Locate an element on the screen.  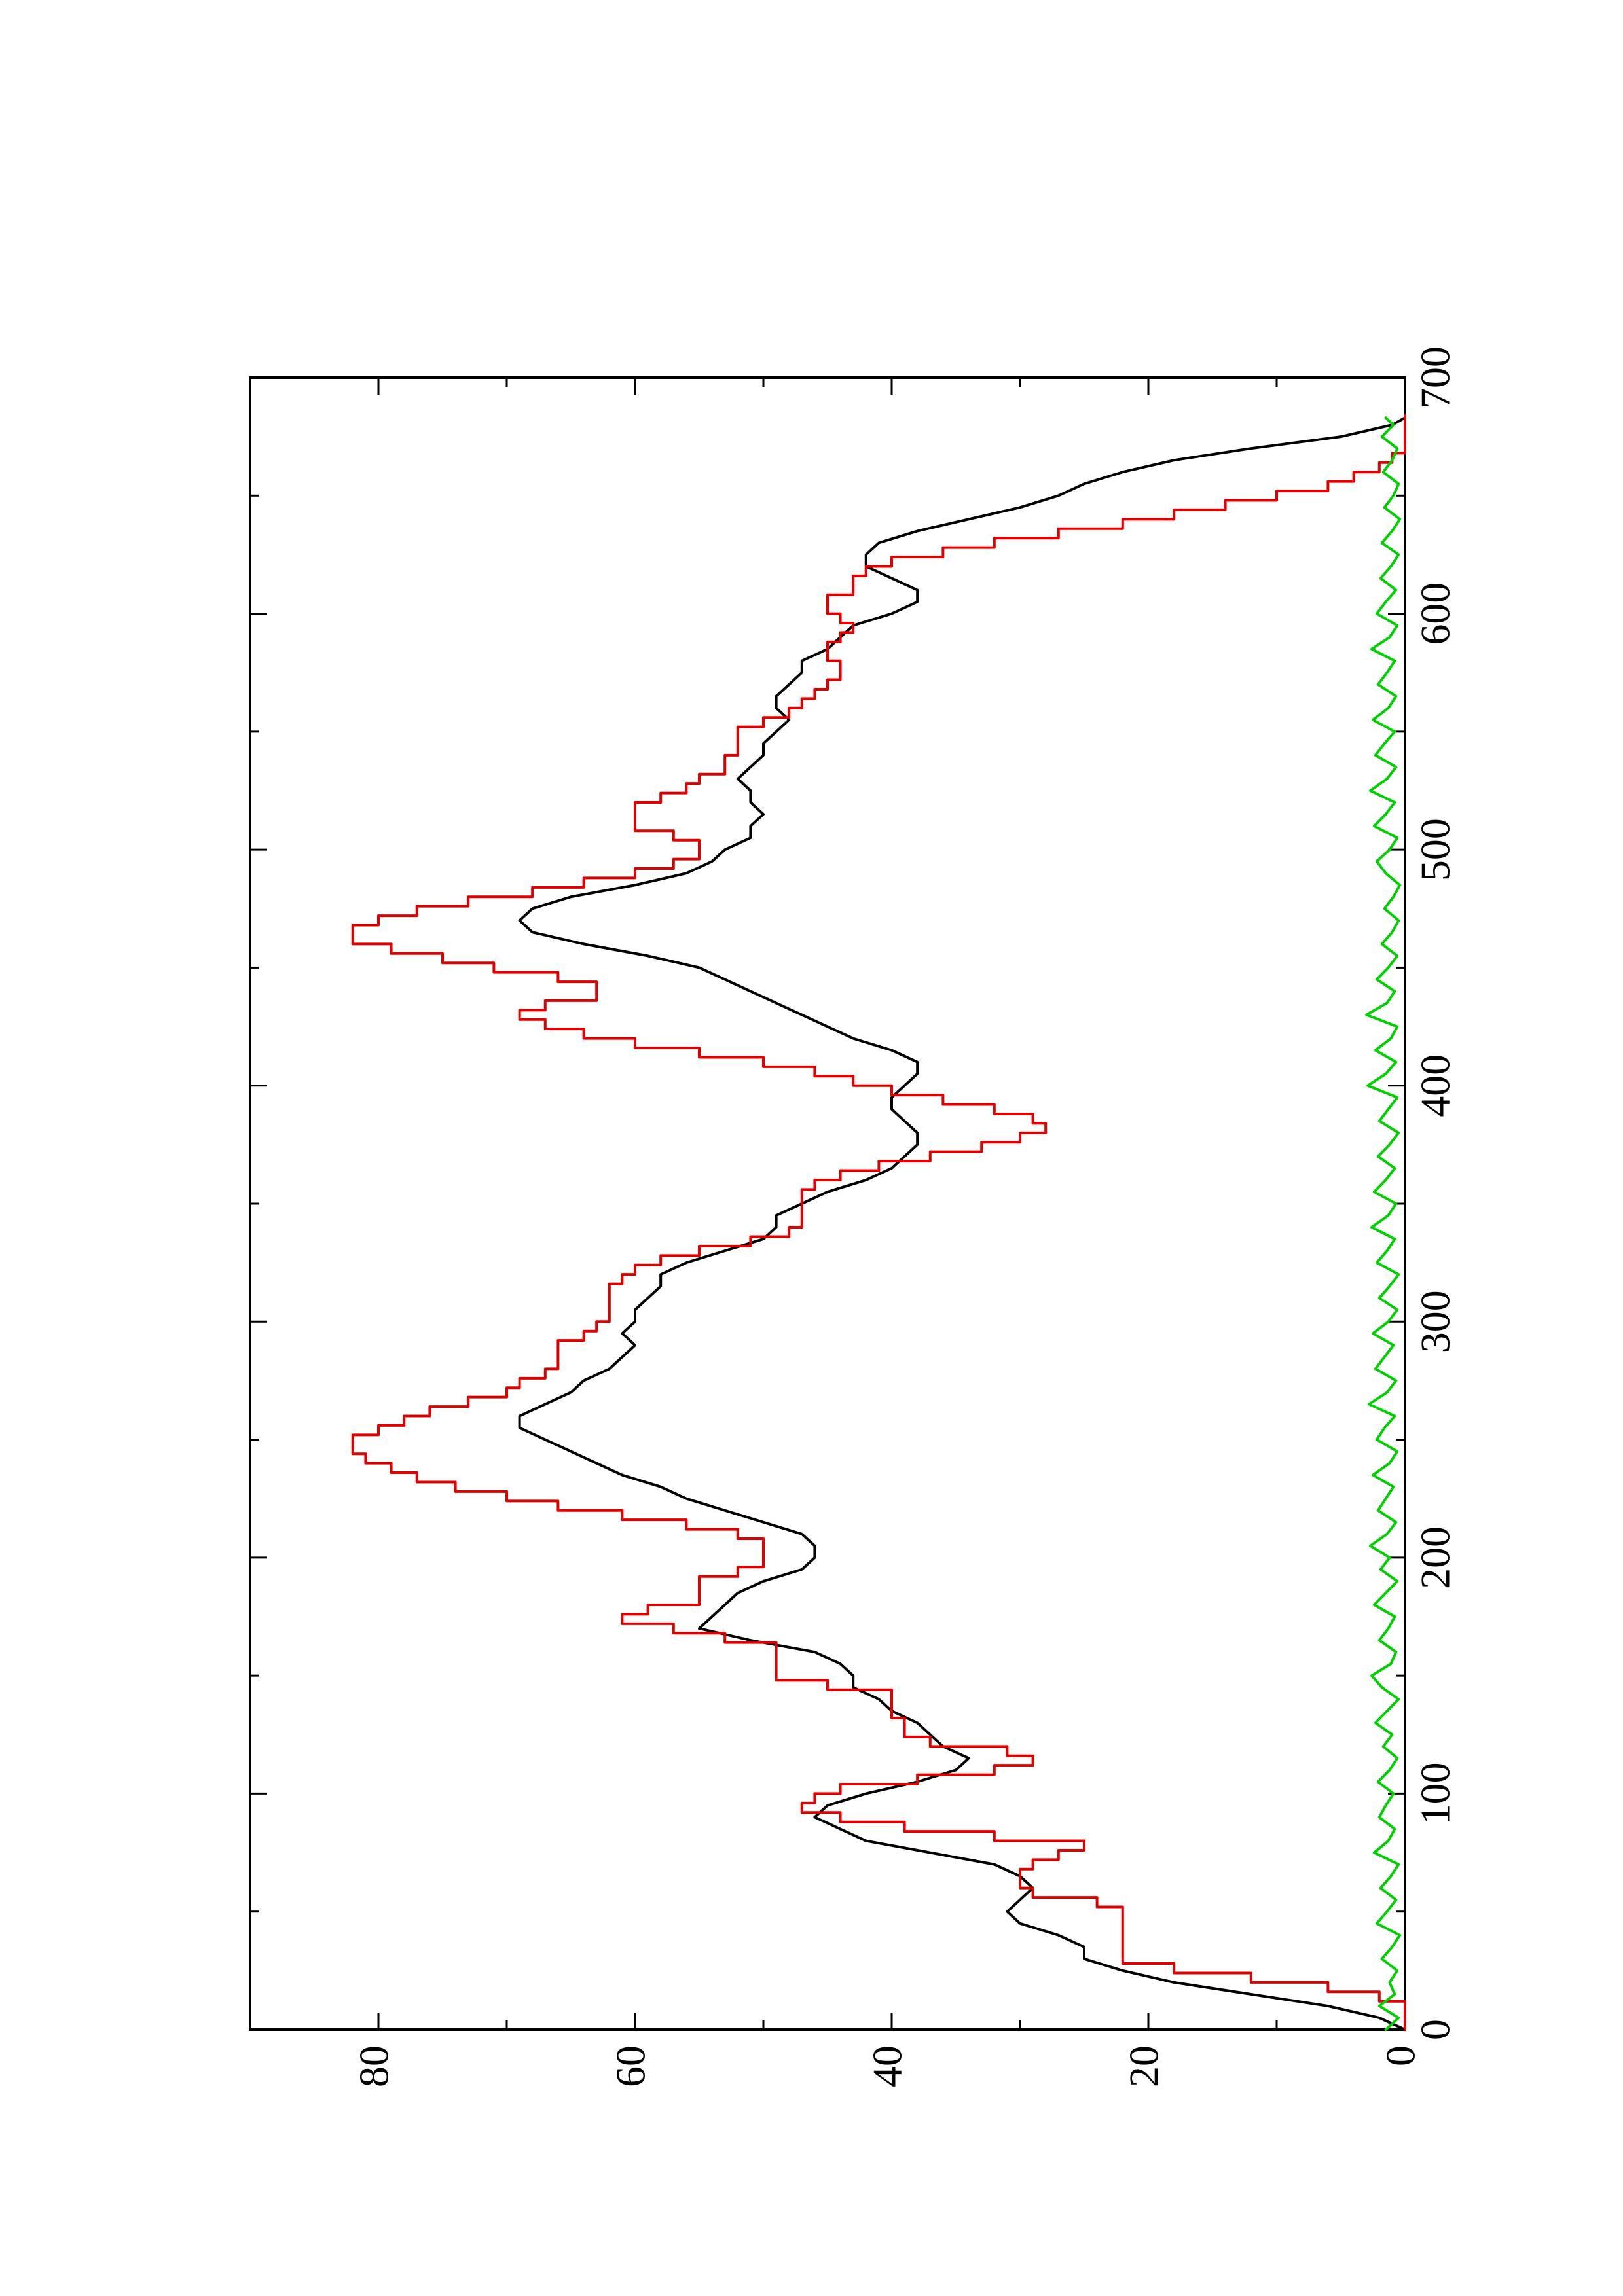
x-tick-label: 400 is located at coordinates (1435, 1085).